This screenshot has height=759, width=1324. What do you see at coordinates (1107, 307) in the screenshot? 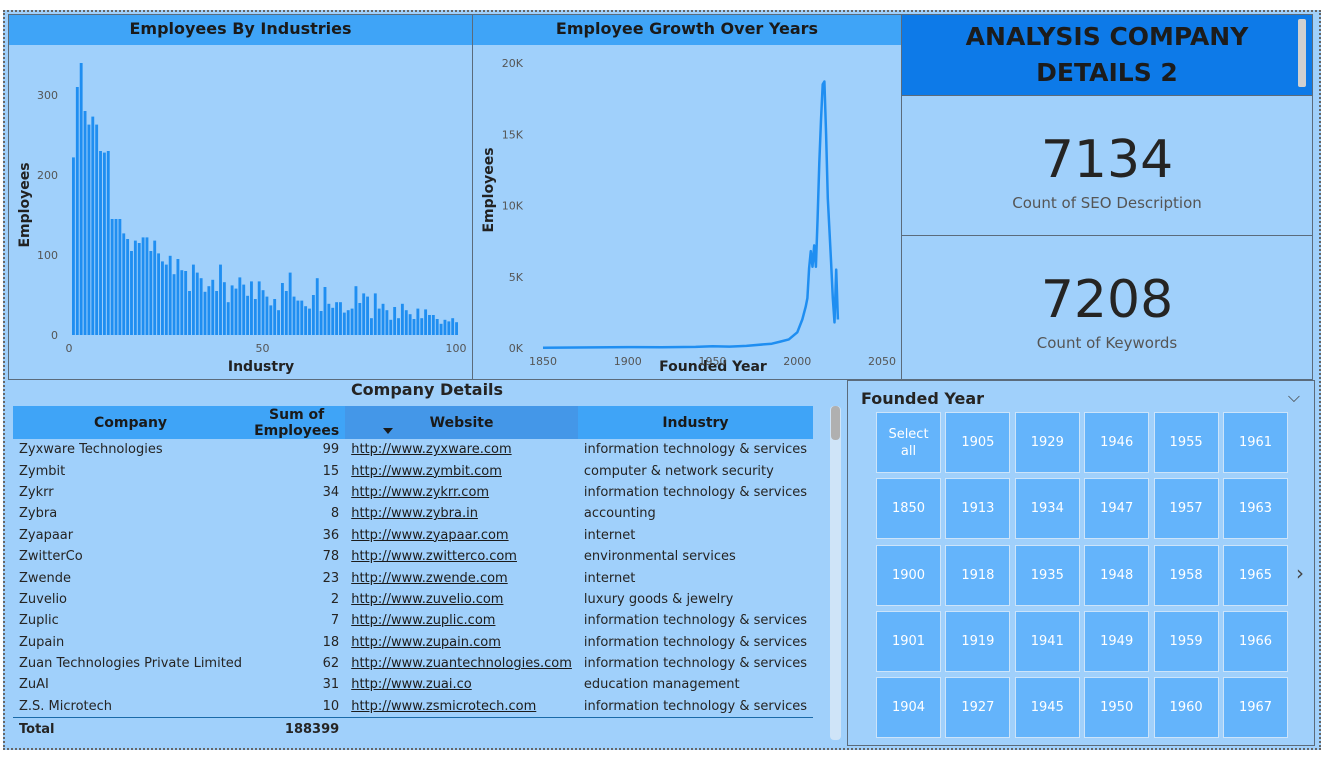
I see `kpi-card-keywords: 7208 Count of Keywords` at bounding box center [1107, 307].